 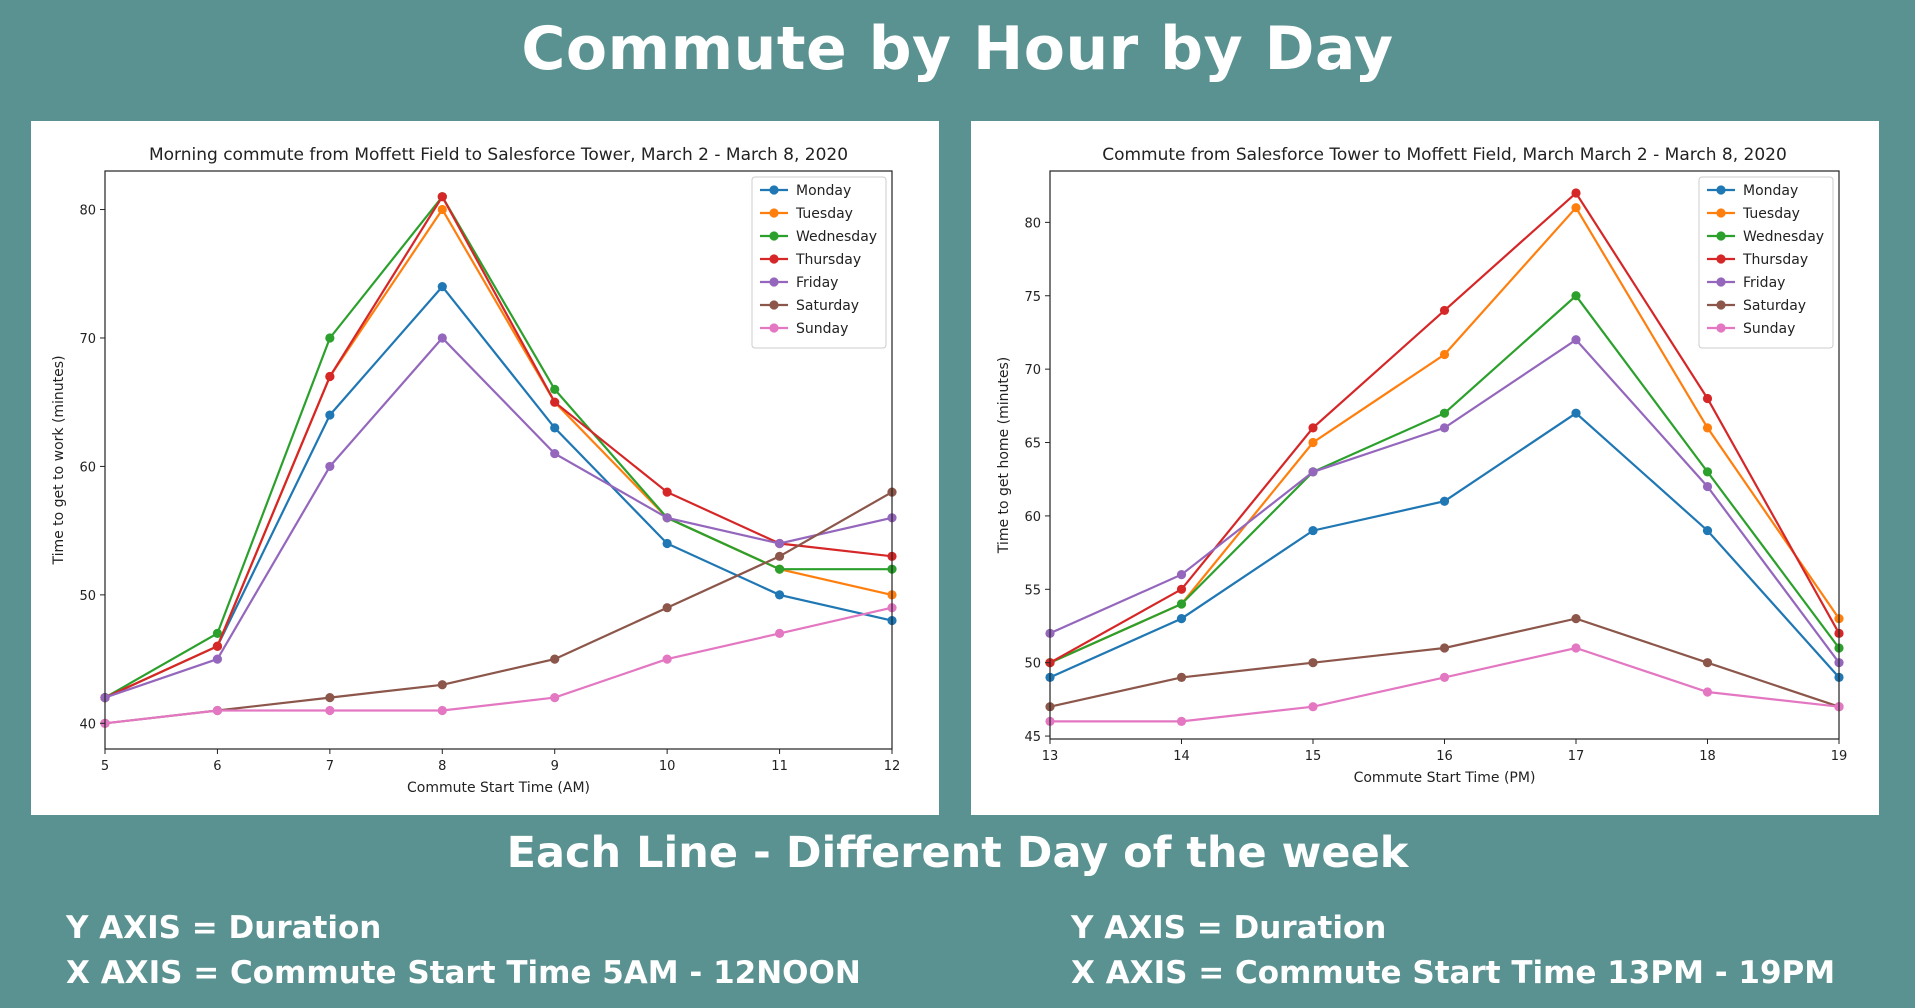 What do you see at coordinates (59, 460) in the screenshot?
I see `y-axis-label: Time to get to work (minutes)` at bounding box center [59, 460].